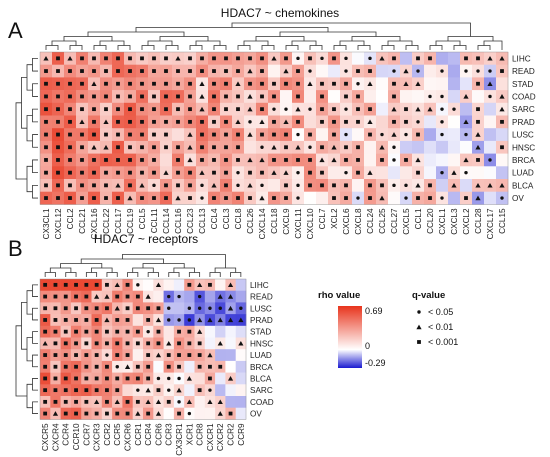 This screenshot has width=550, height=457. Describe the element at coordinates (202, 221) in the screenshot. I see `heatmap-a-col-label: CCL13` at that location.